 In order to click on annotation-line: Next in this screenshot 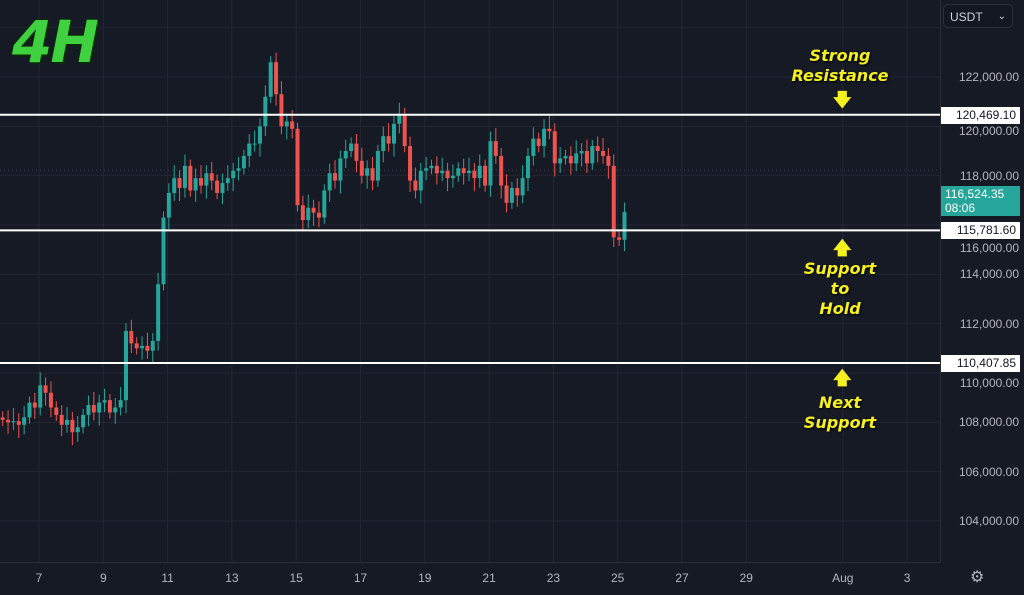, I will do `click(840, 402)`.